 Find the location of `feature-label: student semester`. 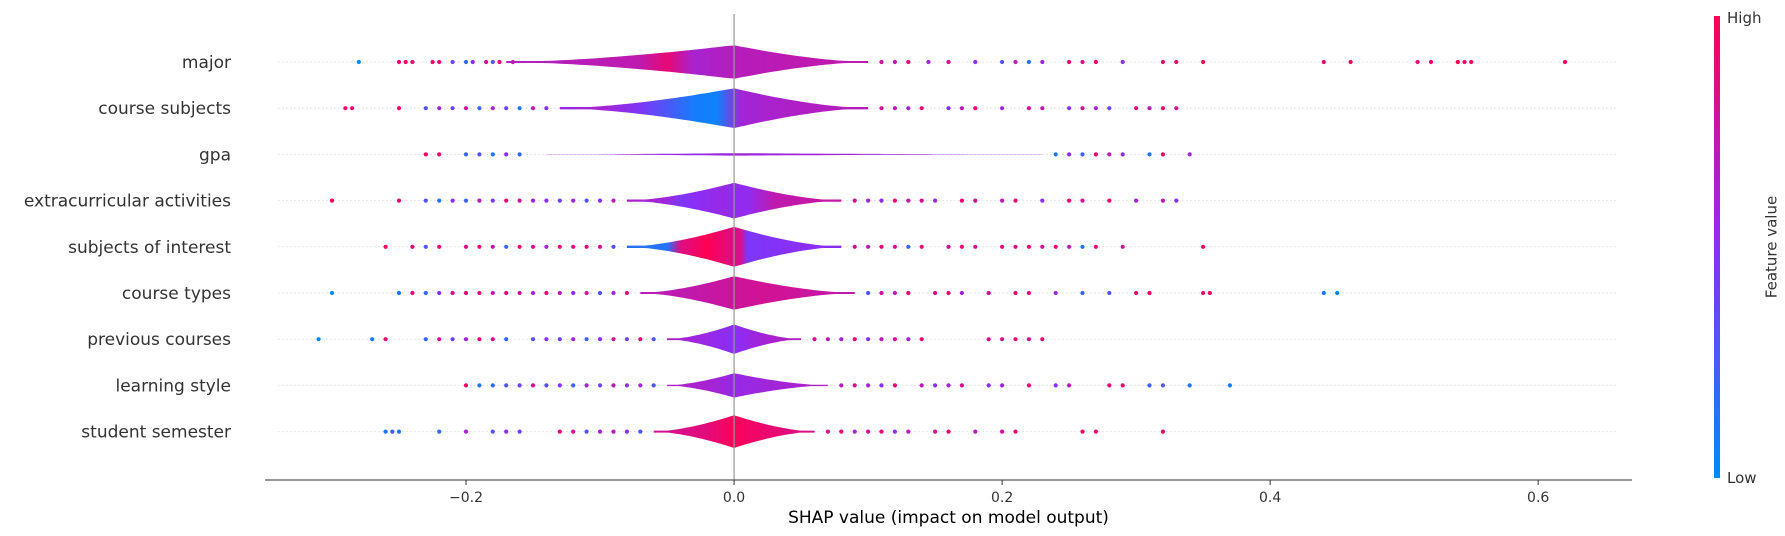

feature-label: student semester is located at coordinates (156, 433).